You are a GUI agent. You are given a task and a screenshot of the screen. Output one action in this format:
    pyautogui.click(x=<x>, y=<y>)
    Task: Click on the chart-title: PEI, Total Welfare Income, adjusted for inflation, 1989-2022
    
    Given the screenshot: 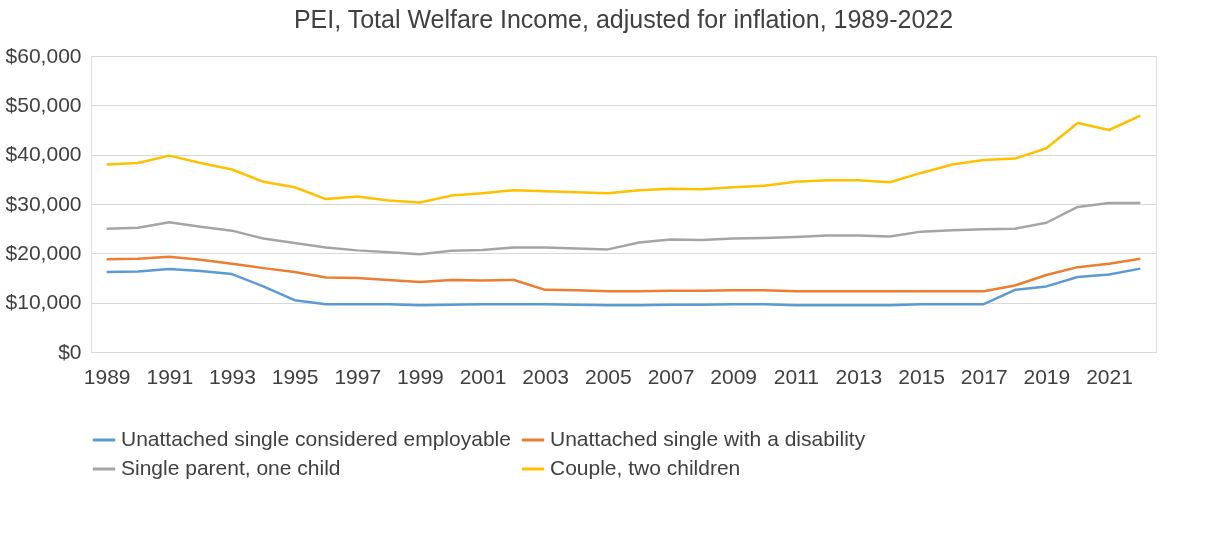 What is the action you would take?
    pyautogui.click(x=623, y=19)
    